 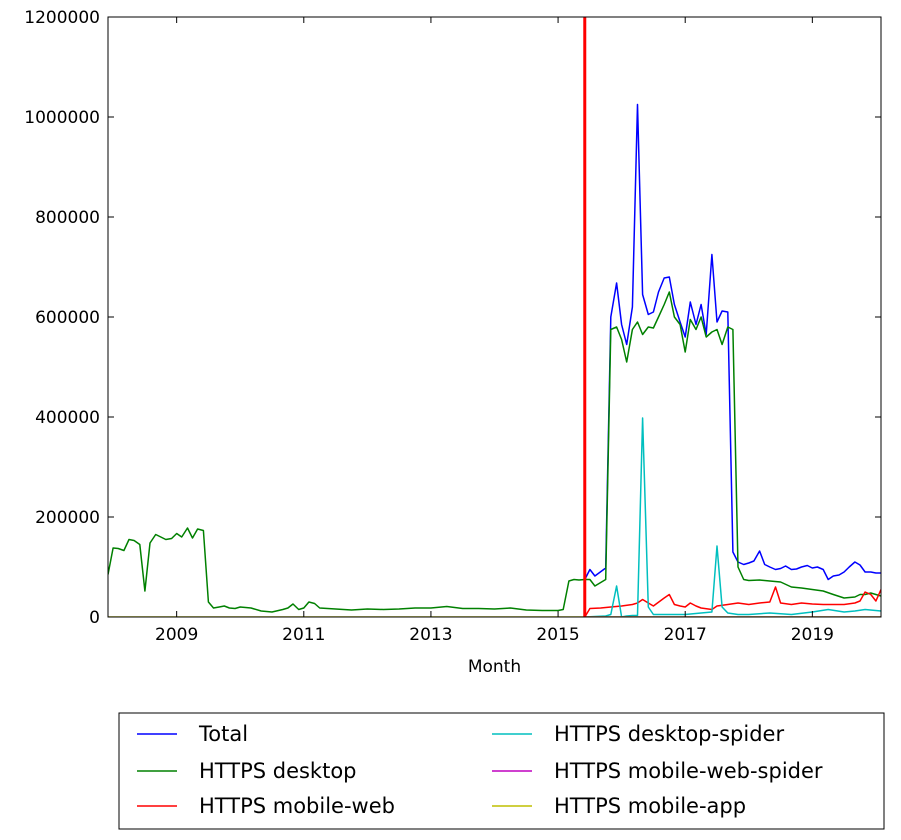 What do you see at coordinates (278, 771) in the screenshot?
I see `legend-label-https-desktop: HTTPS desktop` at bounding box center [278, 771].